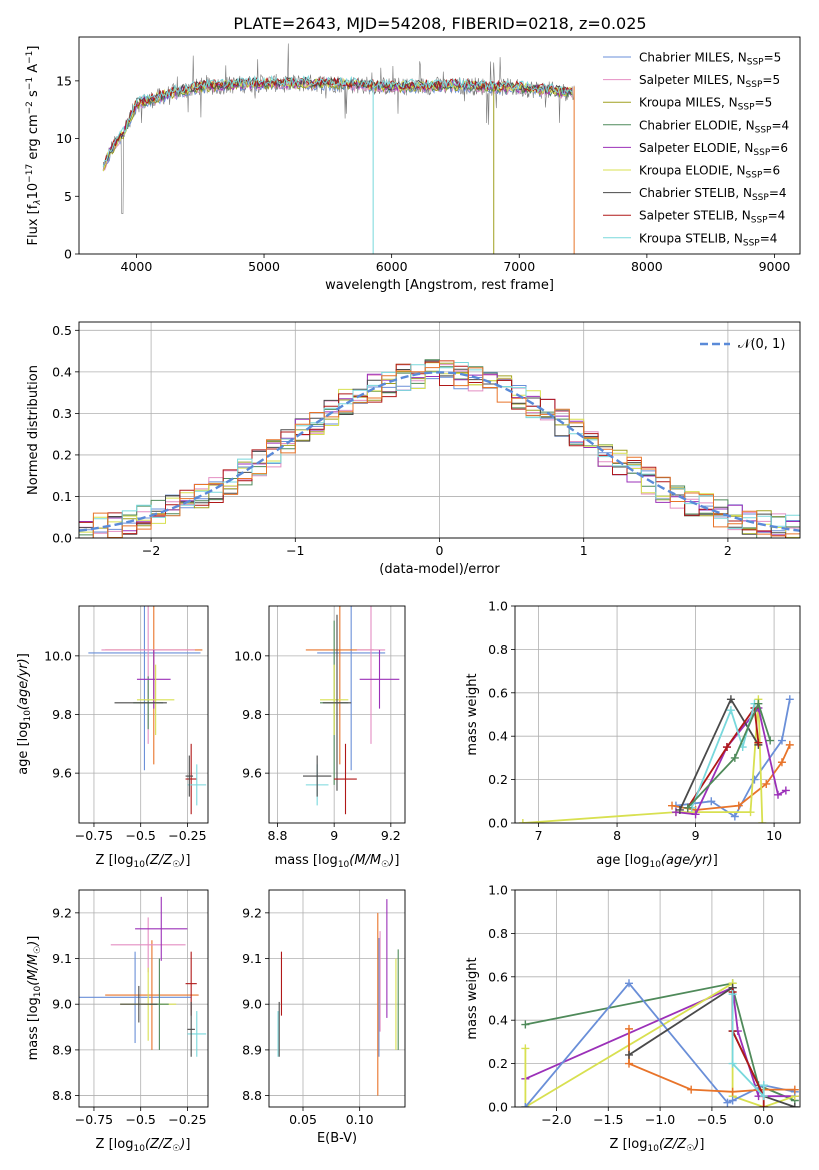 This screenshot has height=1170, width=819. I want to click on x-tick-label: 0.10, so click(360, 1119).